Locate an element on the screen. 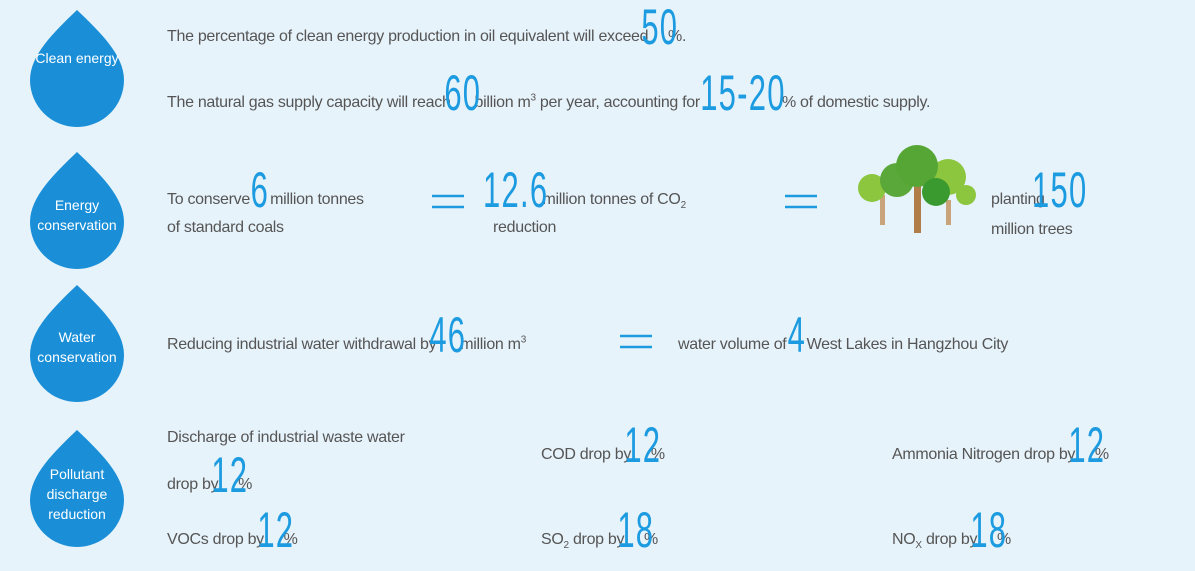 This screenshot has width=1195, height=571. text: billion m is located at coordinates (502, 102).